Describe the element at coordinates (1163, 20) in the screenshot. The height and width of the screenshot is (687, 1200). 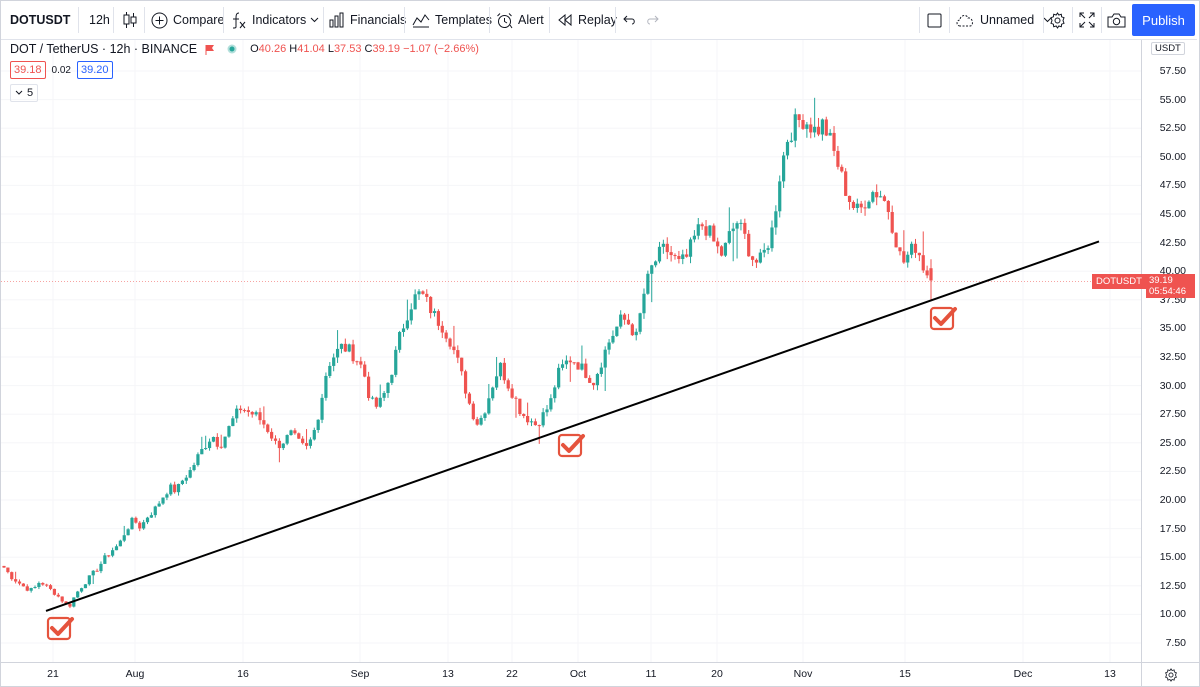
I see `publish-button: Publish` at that location.